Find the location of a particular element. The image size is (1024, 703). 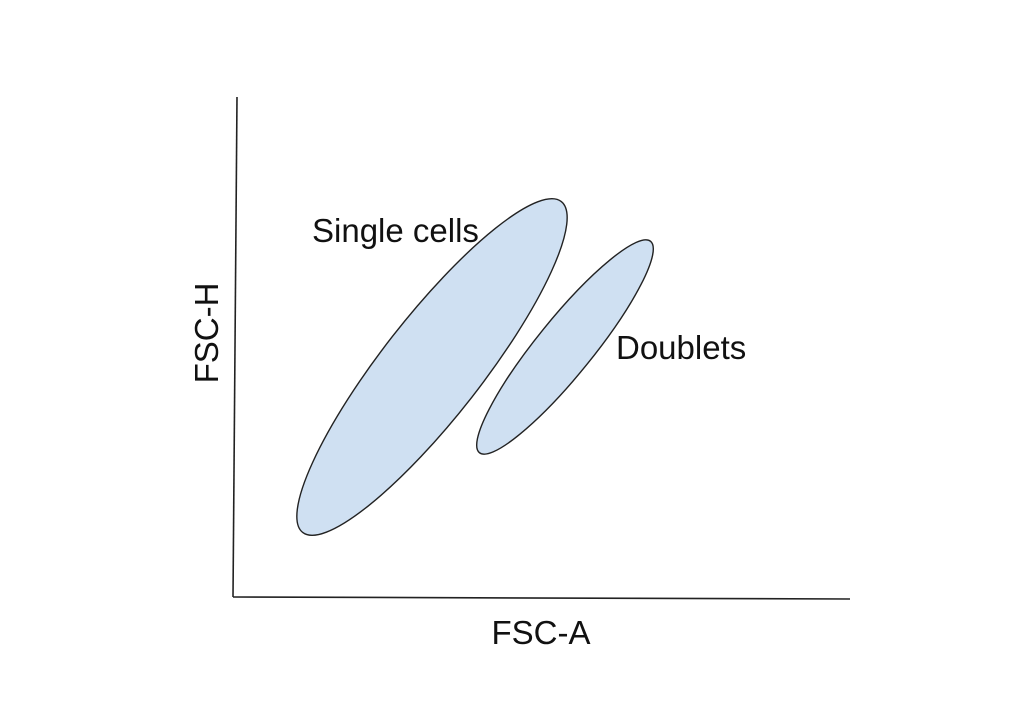

y-axis-label: FSC-H is located at coordinates (206, 333).